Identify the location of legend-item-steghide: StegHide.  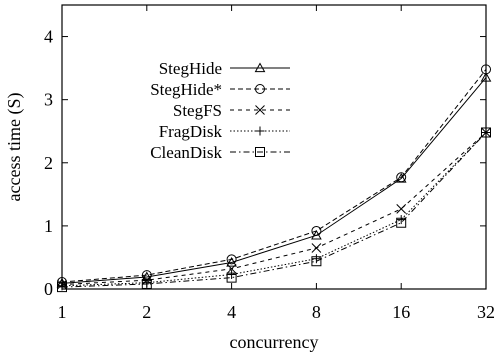
(224, 68).